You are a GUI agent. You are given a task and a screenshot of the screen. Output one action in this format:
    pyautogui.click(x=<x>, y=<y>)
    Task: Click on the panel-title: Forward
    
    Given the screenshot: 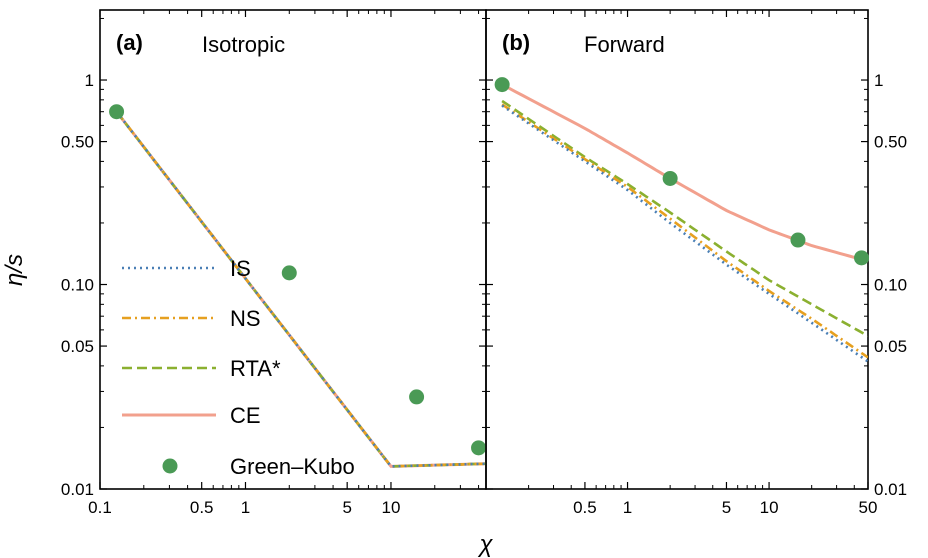 What is the action you would take?
    pyautogui.click(x=624, y=44)
    